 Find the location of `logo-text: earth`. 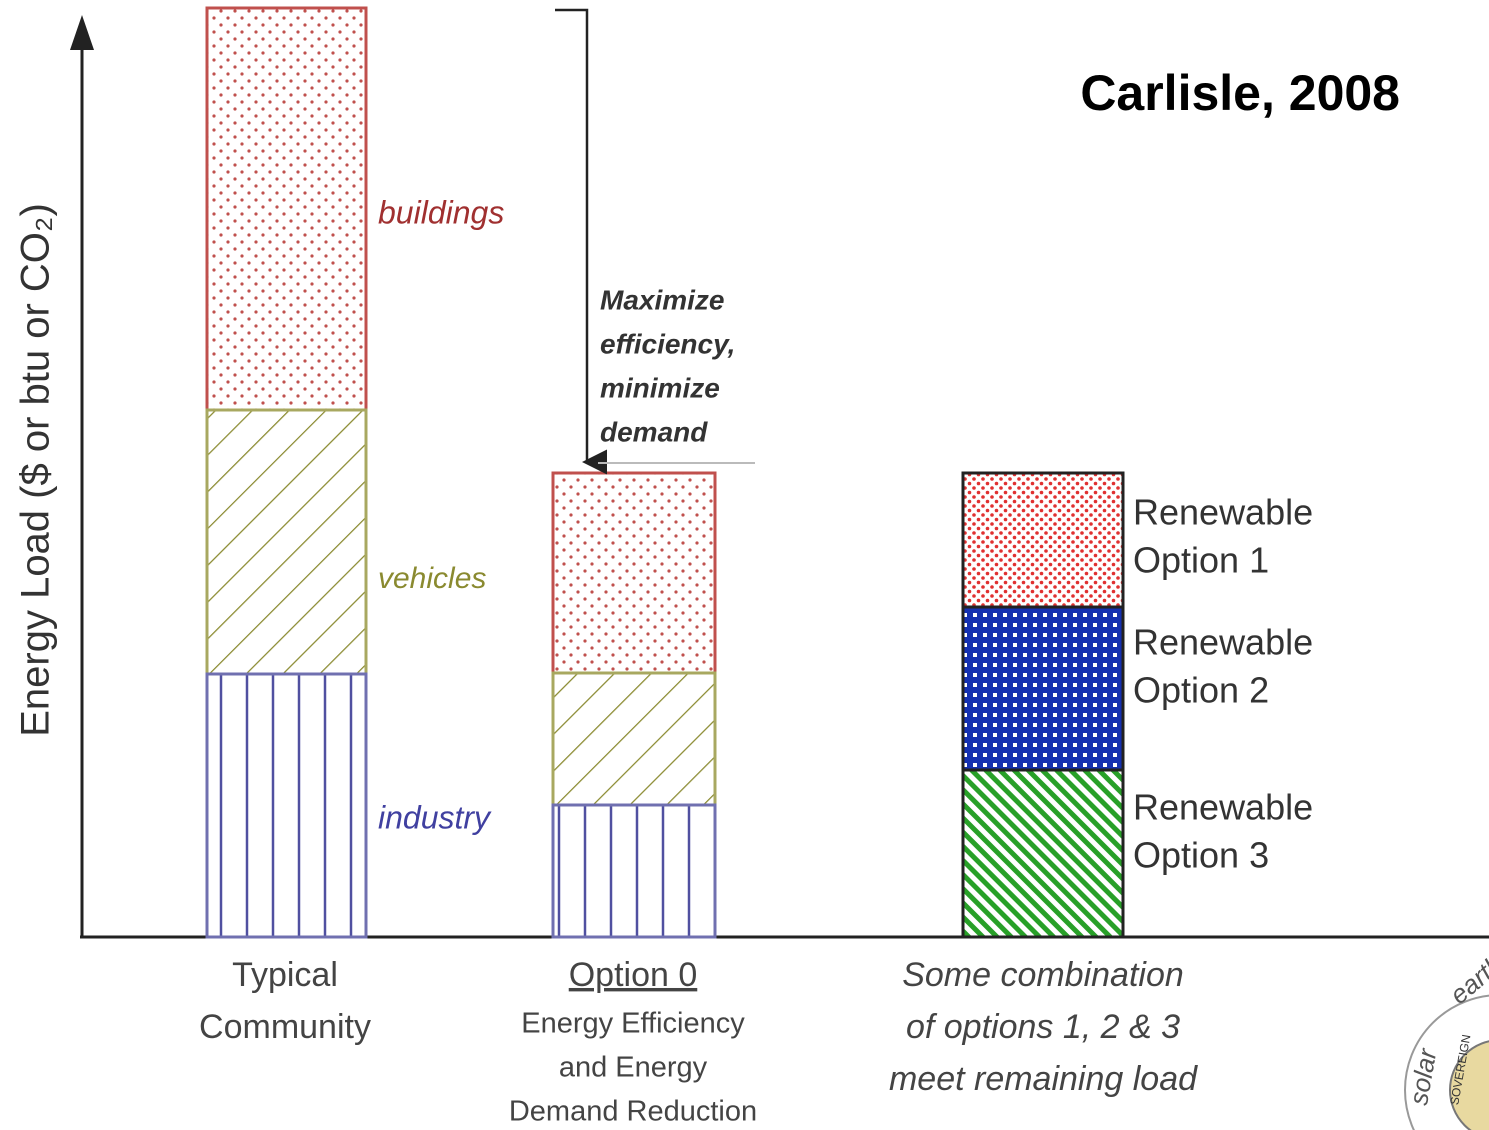

logo-text: earth is located at coordinates (1466, 979).